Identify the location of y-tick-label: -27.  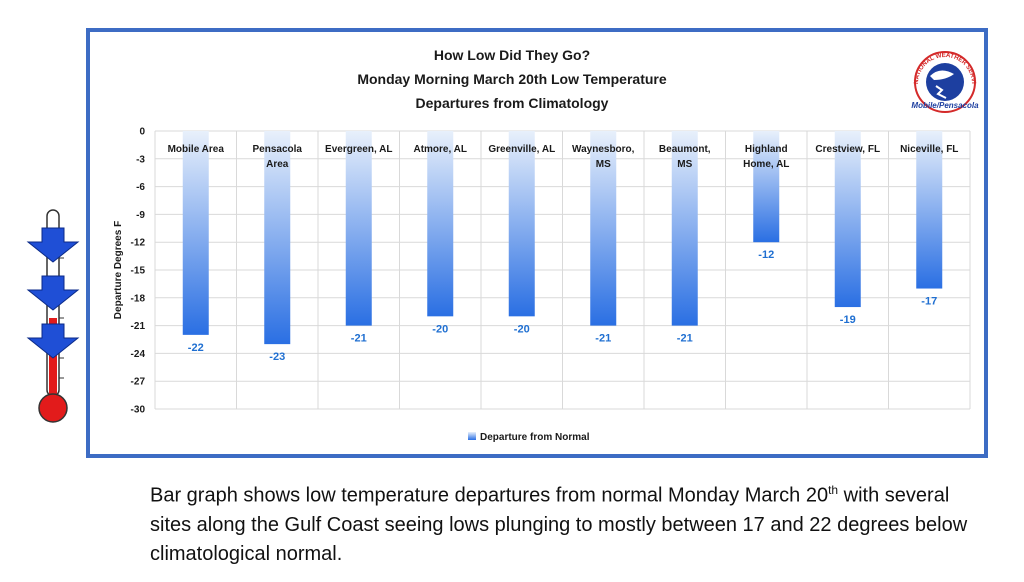
(138, 382).